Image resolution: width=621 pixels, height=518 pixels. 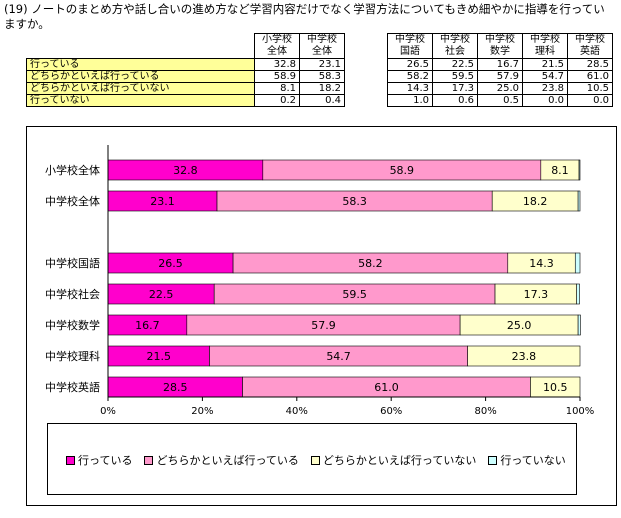 I want to click on cell: 54.7, so click(x=545, y=76).